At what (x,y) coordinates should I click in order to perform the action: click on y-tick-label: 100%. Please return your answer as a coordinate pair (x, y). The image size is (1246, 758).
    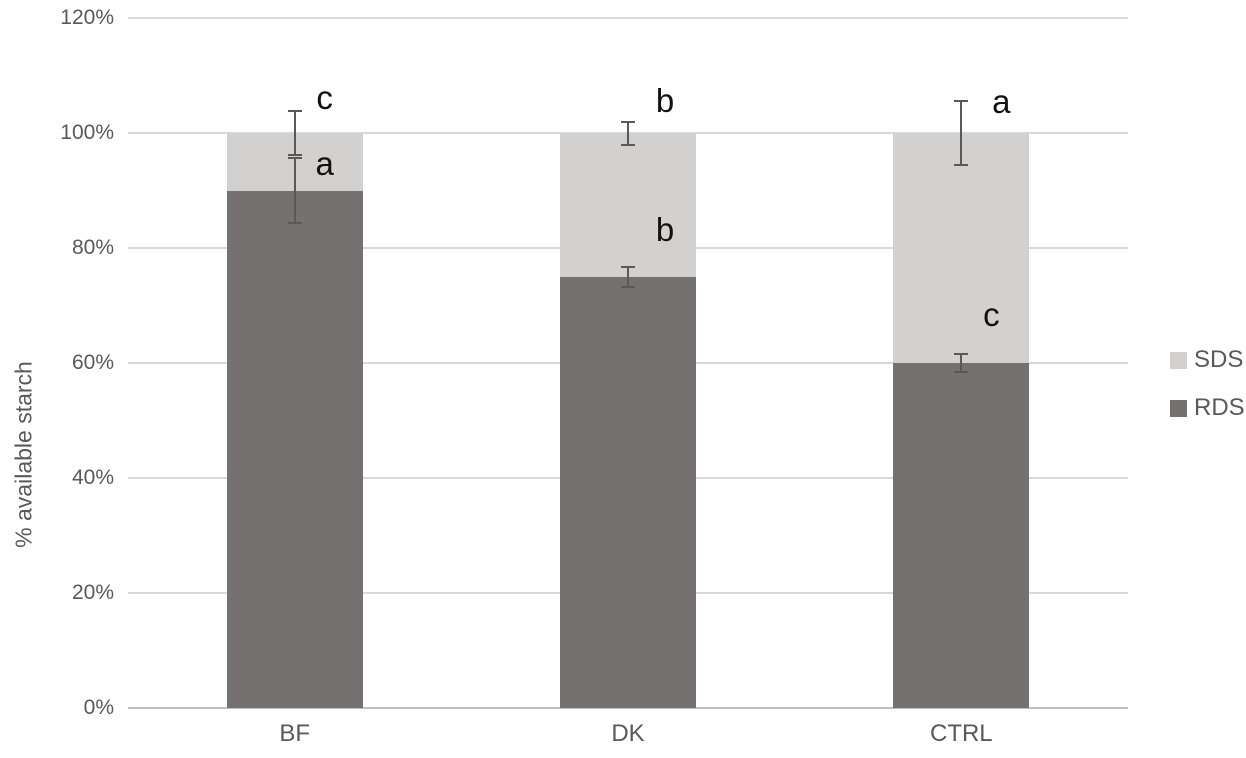
    Looking at the image, I should click on (87, 132).